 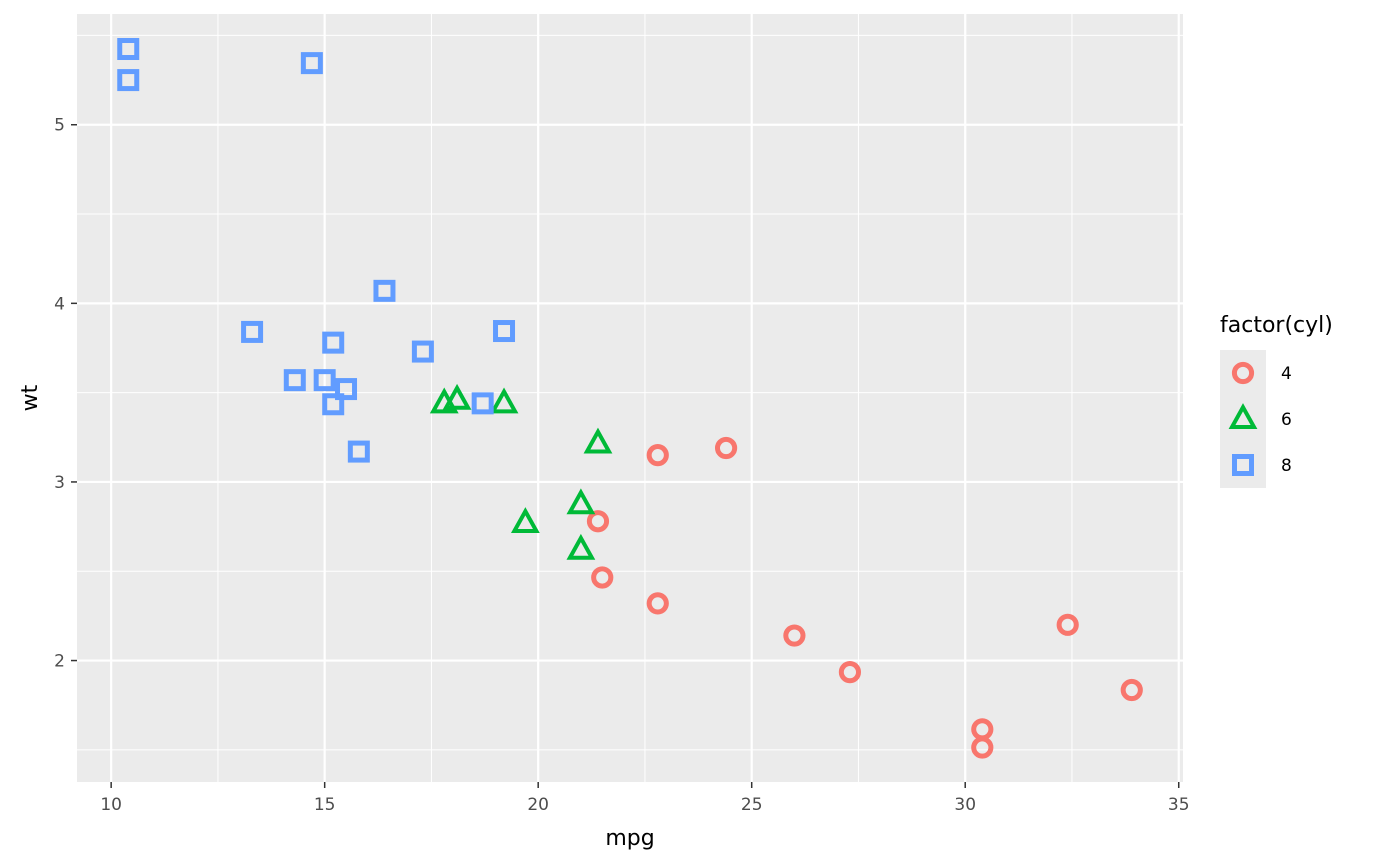 I want to click on x-axis-title: mpg, so click(x=629, y=838).